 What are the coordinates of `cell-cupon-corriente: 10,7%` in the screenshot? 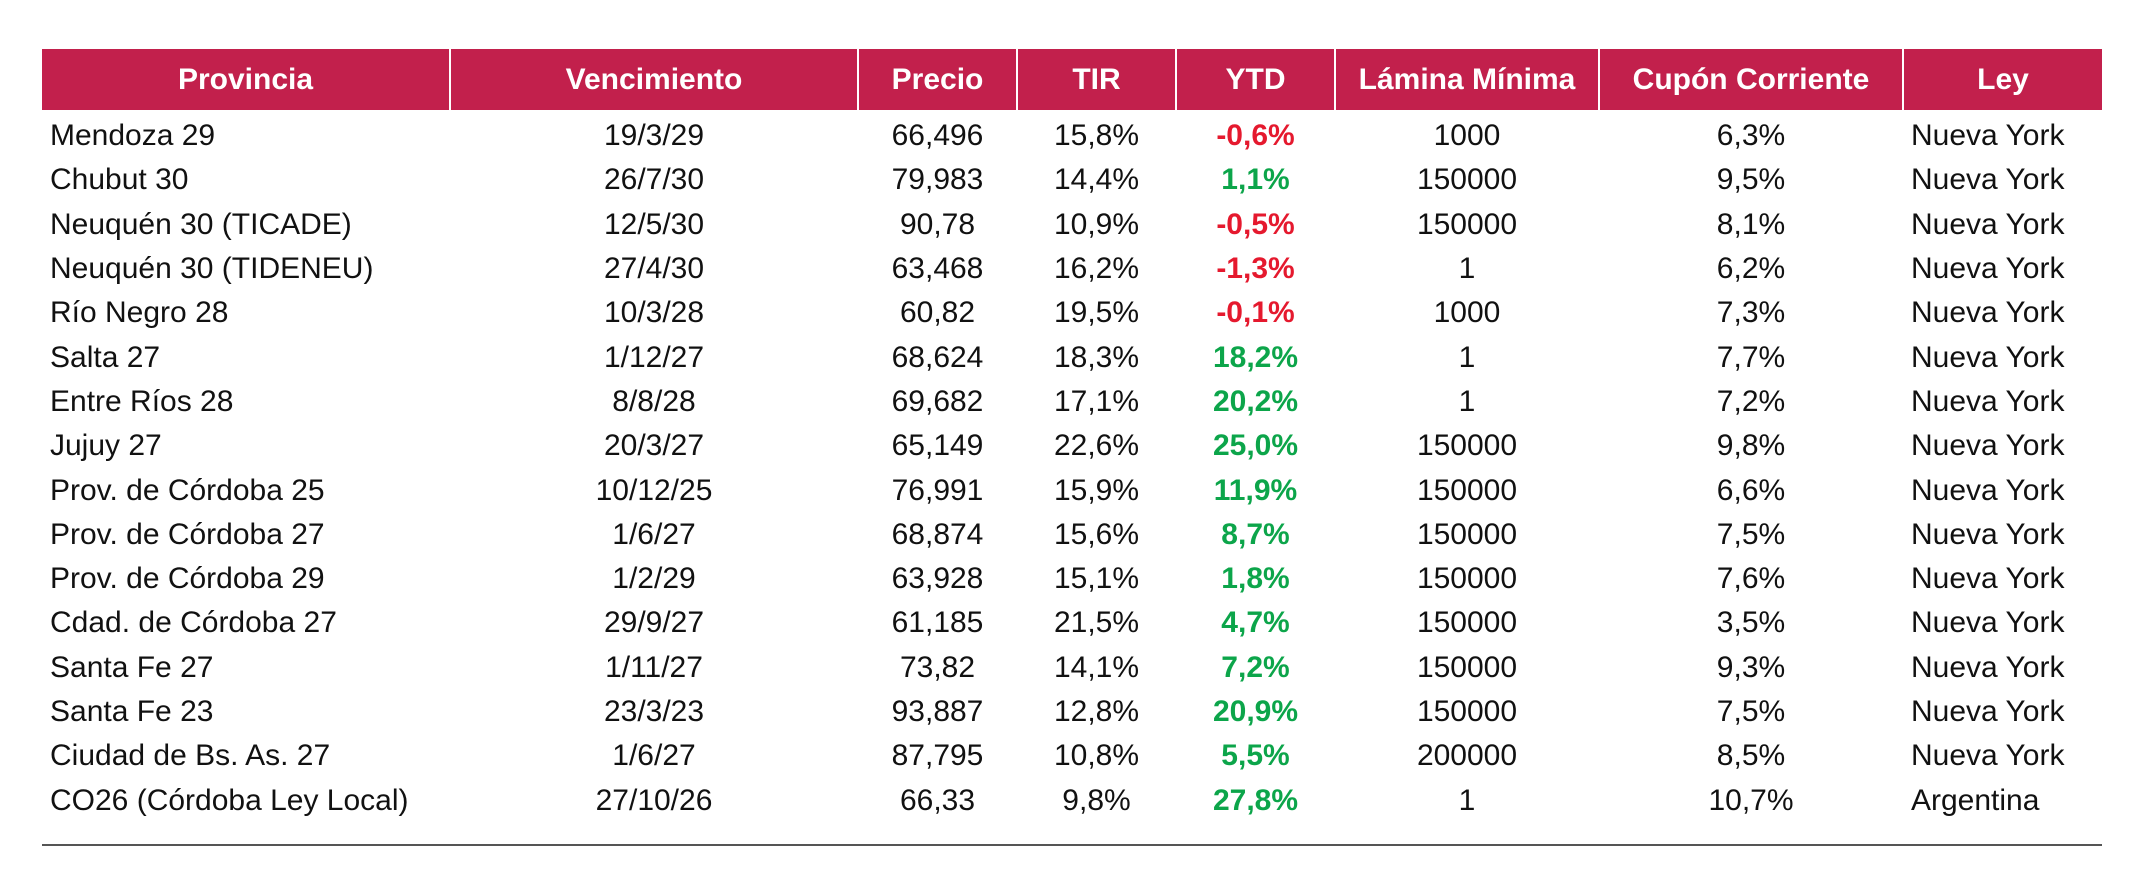 It's located at (1751, 800).